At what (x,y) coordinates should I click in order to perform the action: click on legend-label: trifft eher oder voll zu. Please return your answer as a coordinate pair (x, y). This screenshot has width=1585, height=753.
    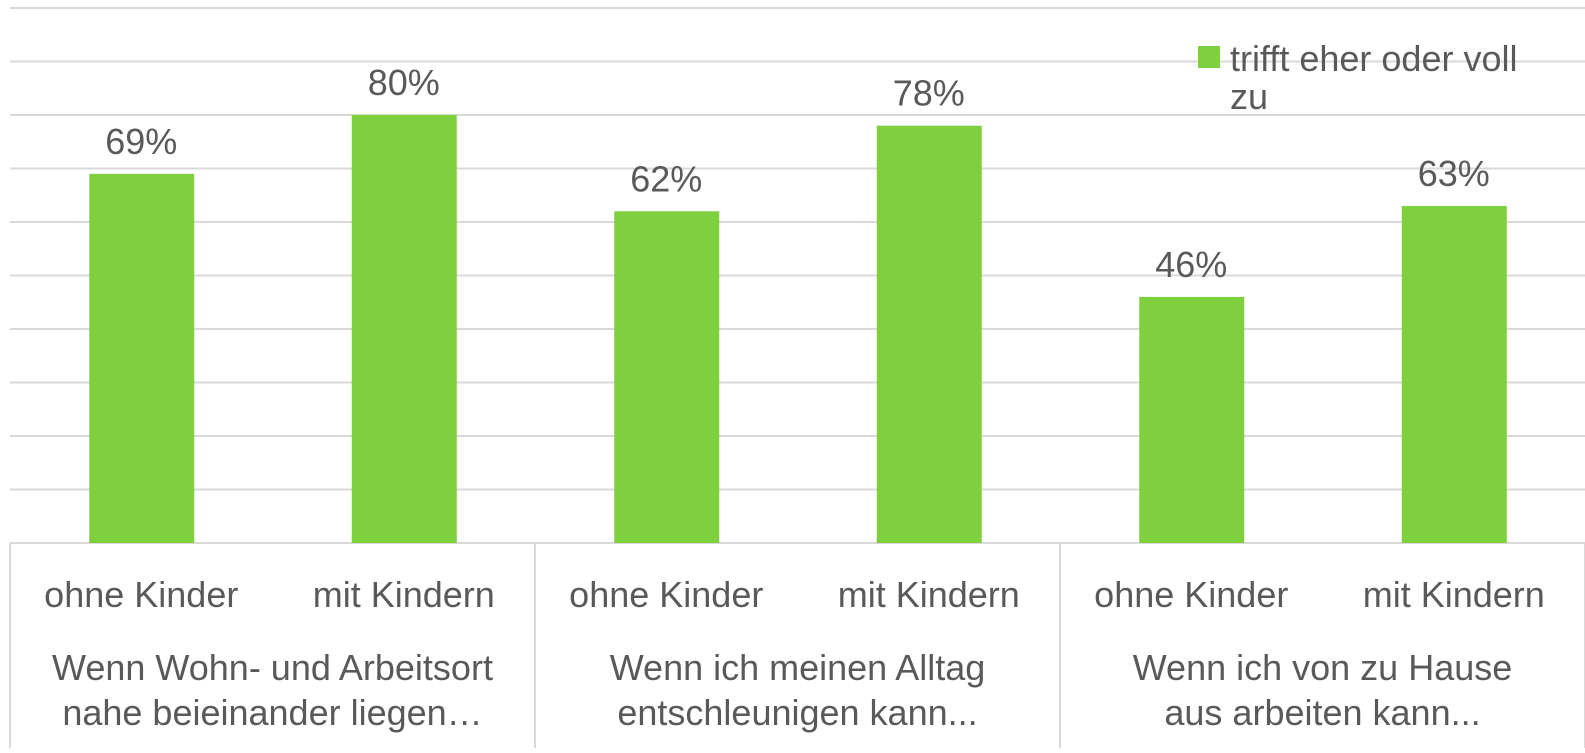
    Looking at the image, I should click on (1374, 78).